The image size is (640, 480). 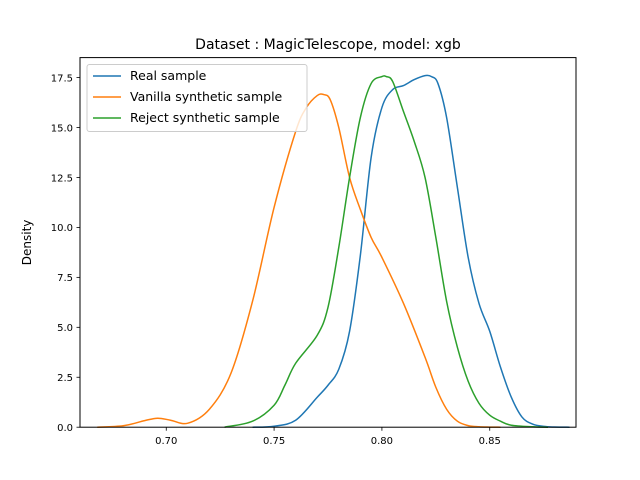 I want to click on y-tick-label: 10.0, so click(x=62, y=228).